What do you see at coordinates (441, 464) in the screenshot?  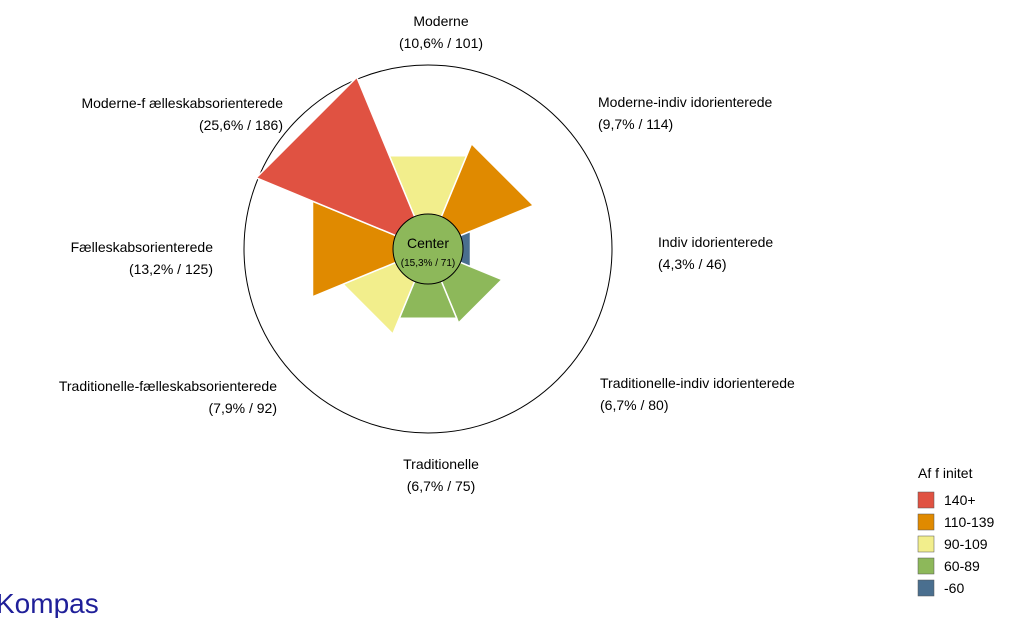 I see `segment-name-5: Traditionelle` at bounding box center [441, 464].